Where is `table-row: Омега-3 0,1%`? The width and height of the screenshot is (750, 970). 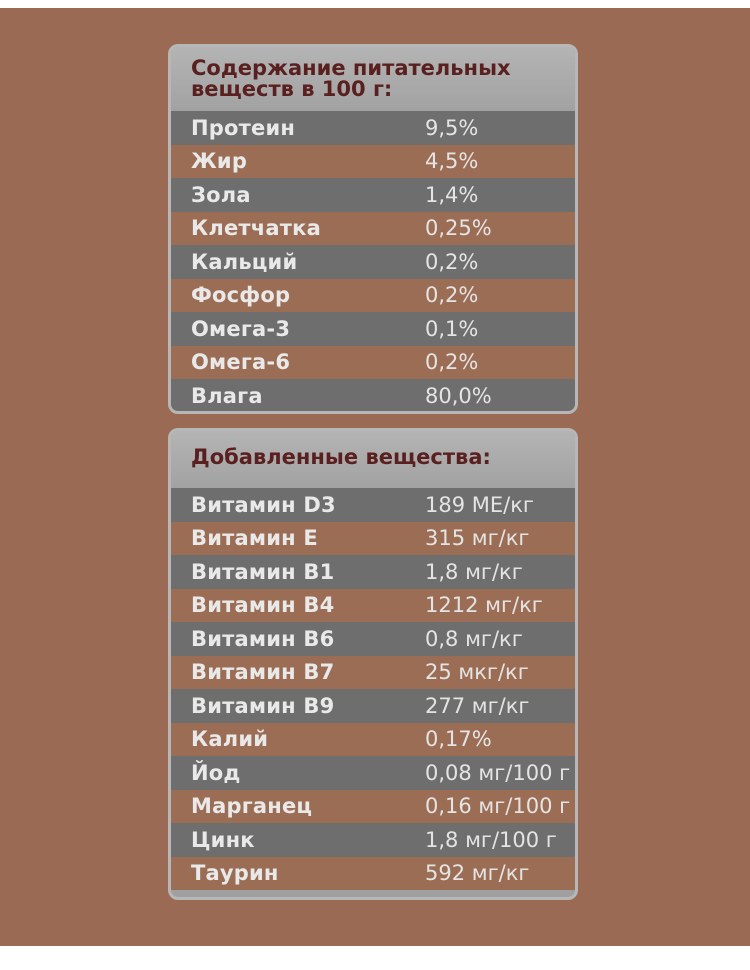 table-row: Омега-3 0,1% is located at coordinates (373, 329).